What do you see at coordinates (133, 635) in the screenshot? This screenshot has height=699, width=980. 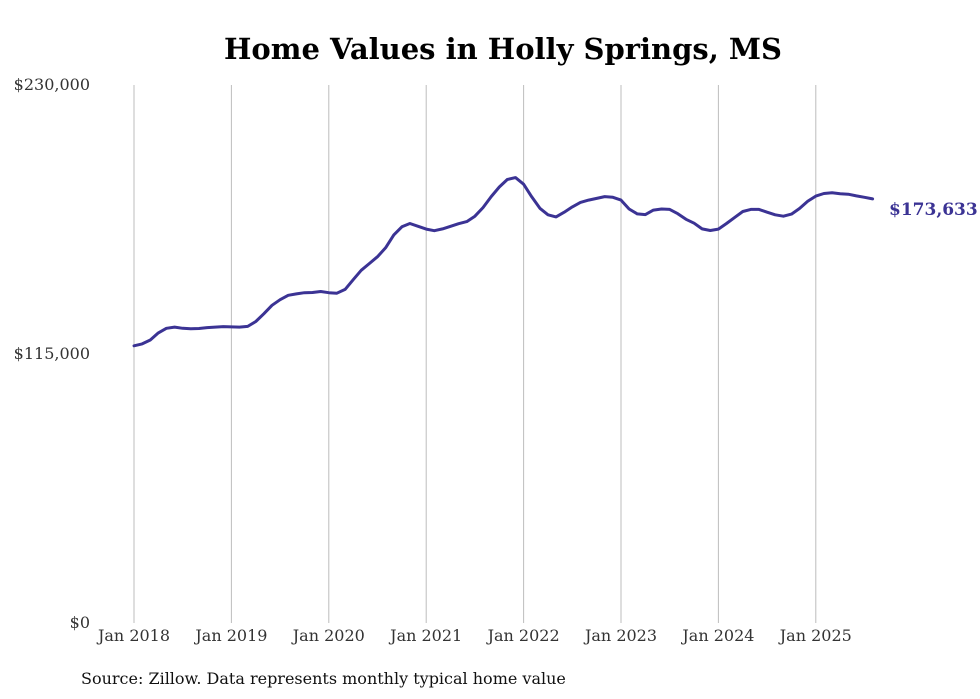 I see `x-tick-label: Jan 2018` at bounding box center [133, 635].